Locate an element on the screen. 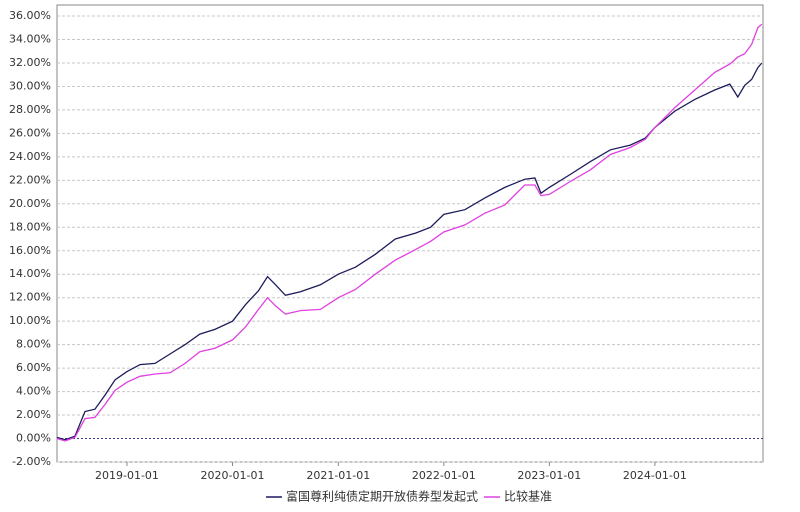 The height and width of the screenshot is (512, 800). x-tick-label: 2019-01-01 is located at coordinates (127, 475).